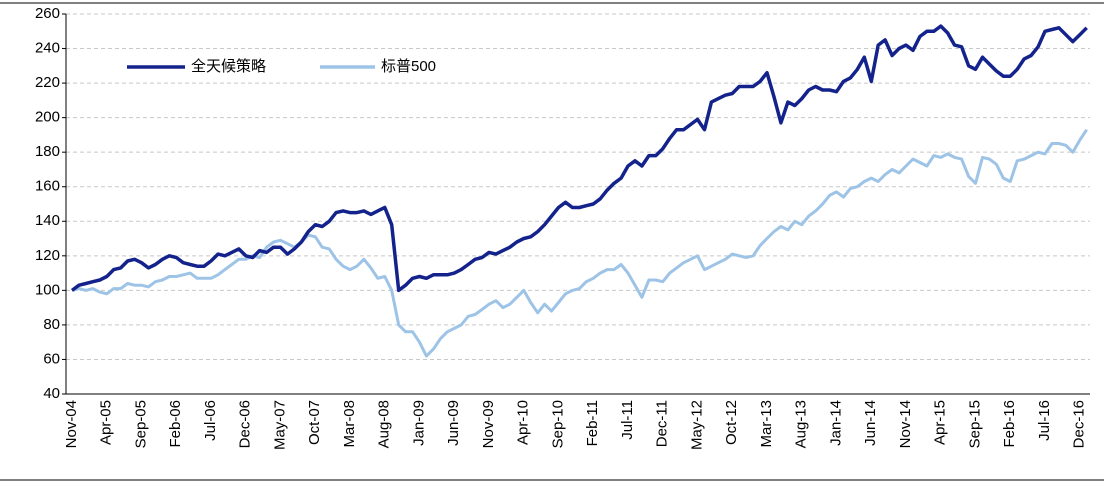 Image resolution: width=1104 pixels, height=483 pixels. Describe the element at coordinates (51, 358) in the screenshot. I see `y-tick-label: 60` at that location.